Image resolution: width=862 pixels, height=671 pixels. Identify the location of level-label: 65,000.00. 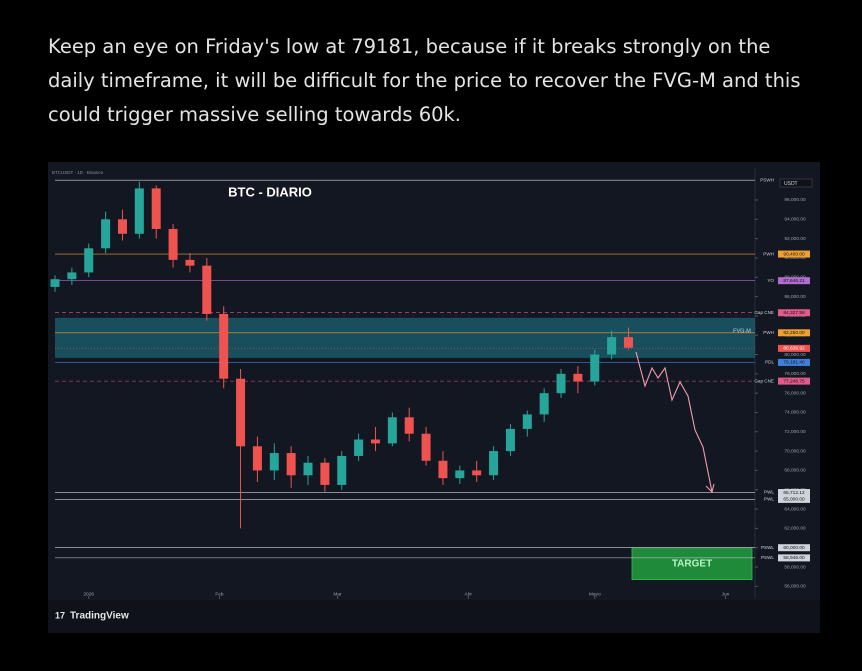
(794, 500).